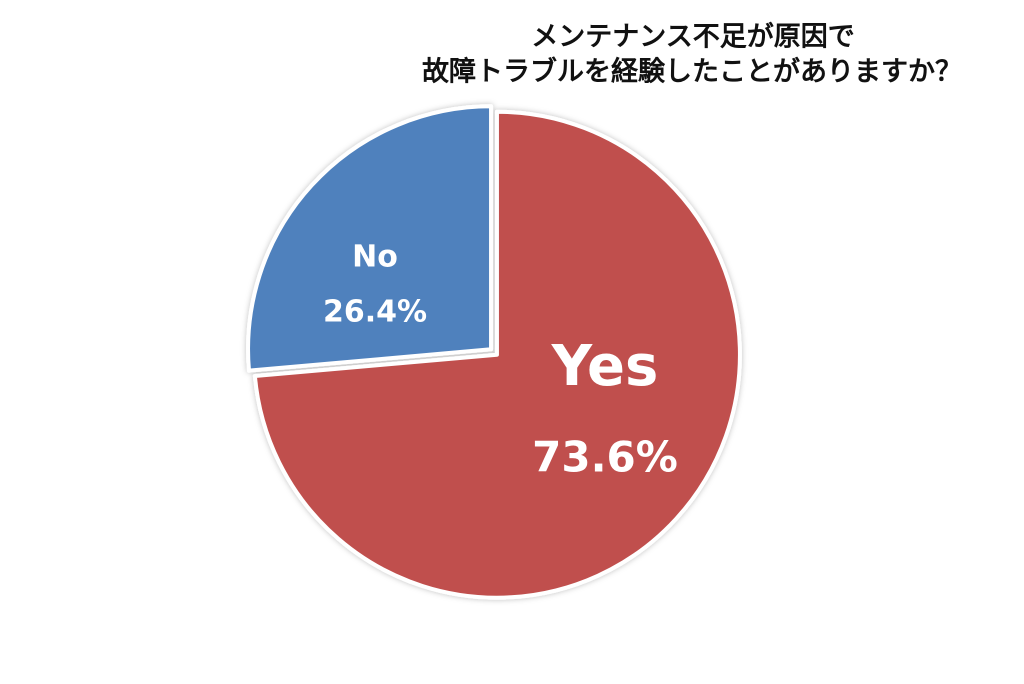 The image size is (1024, 684). I want to click on slice-label: No, so click(375, 257).